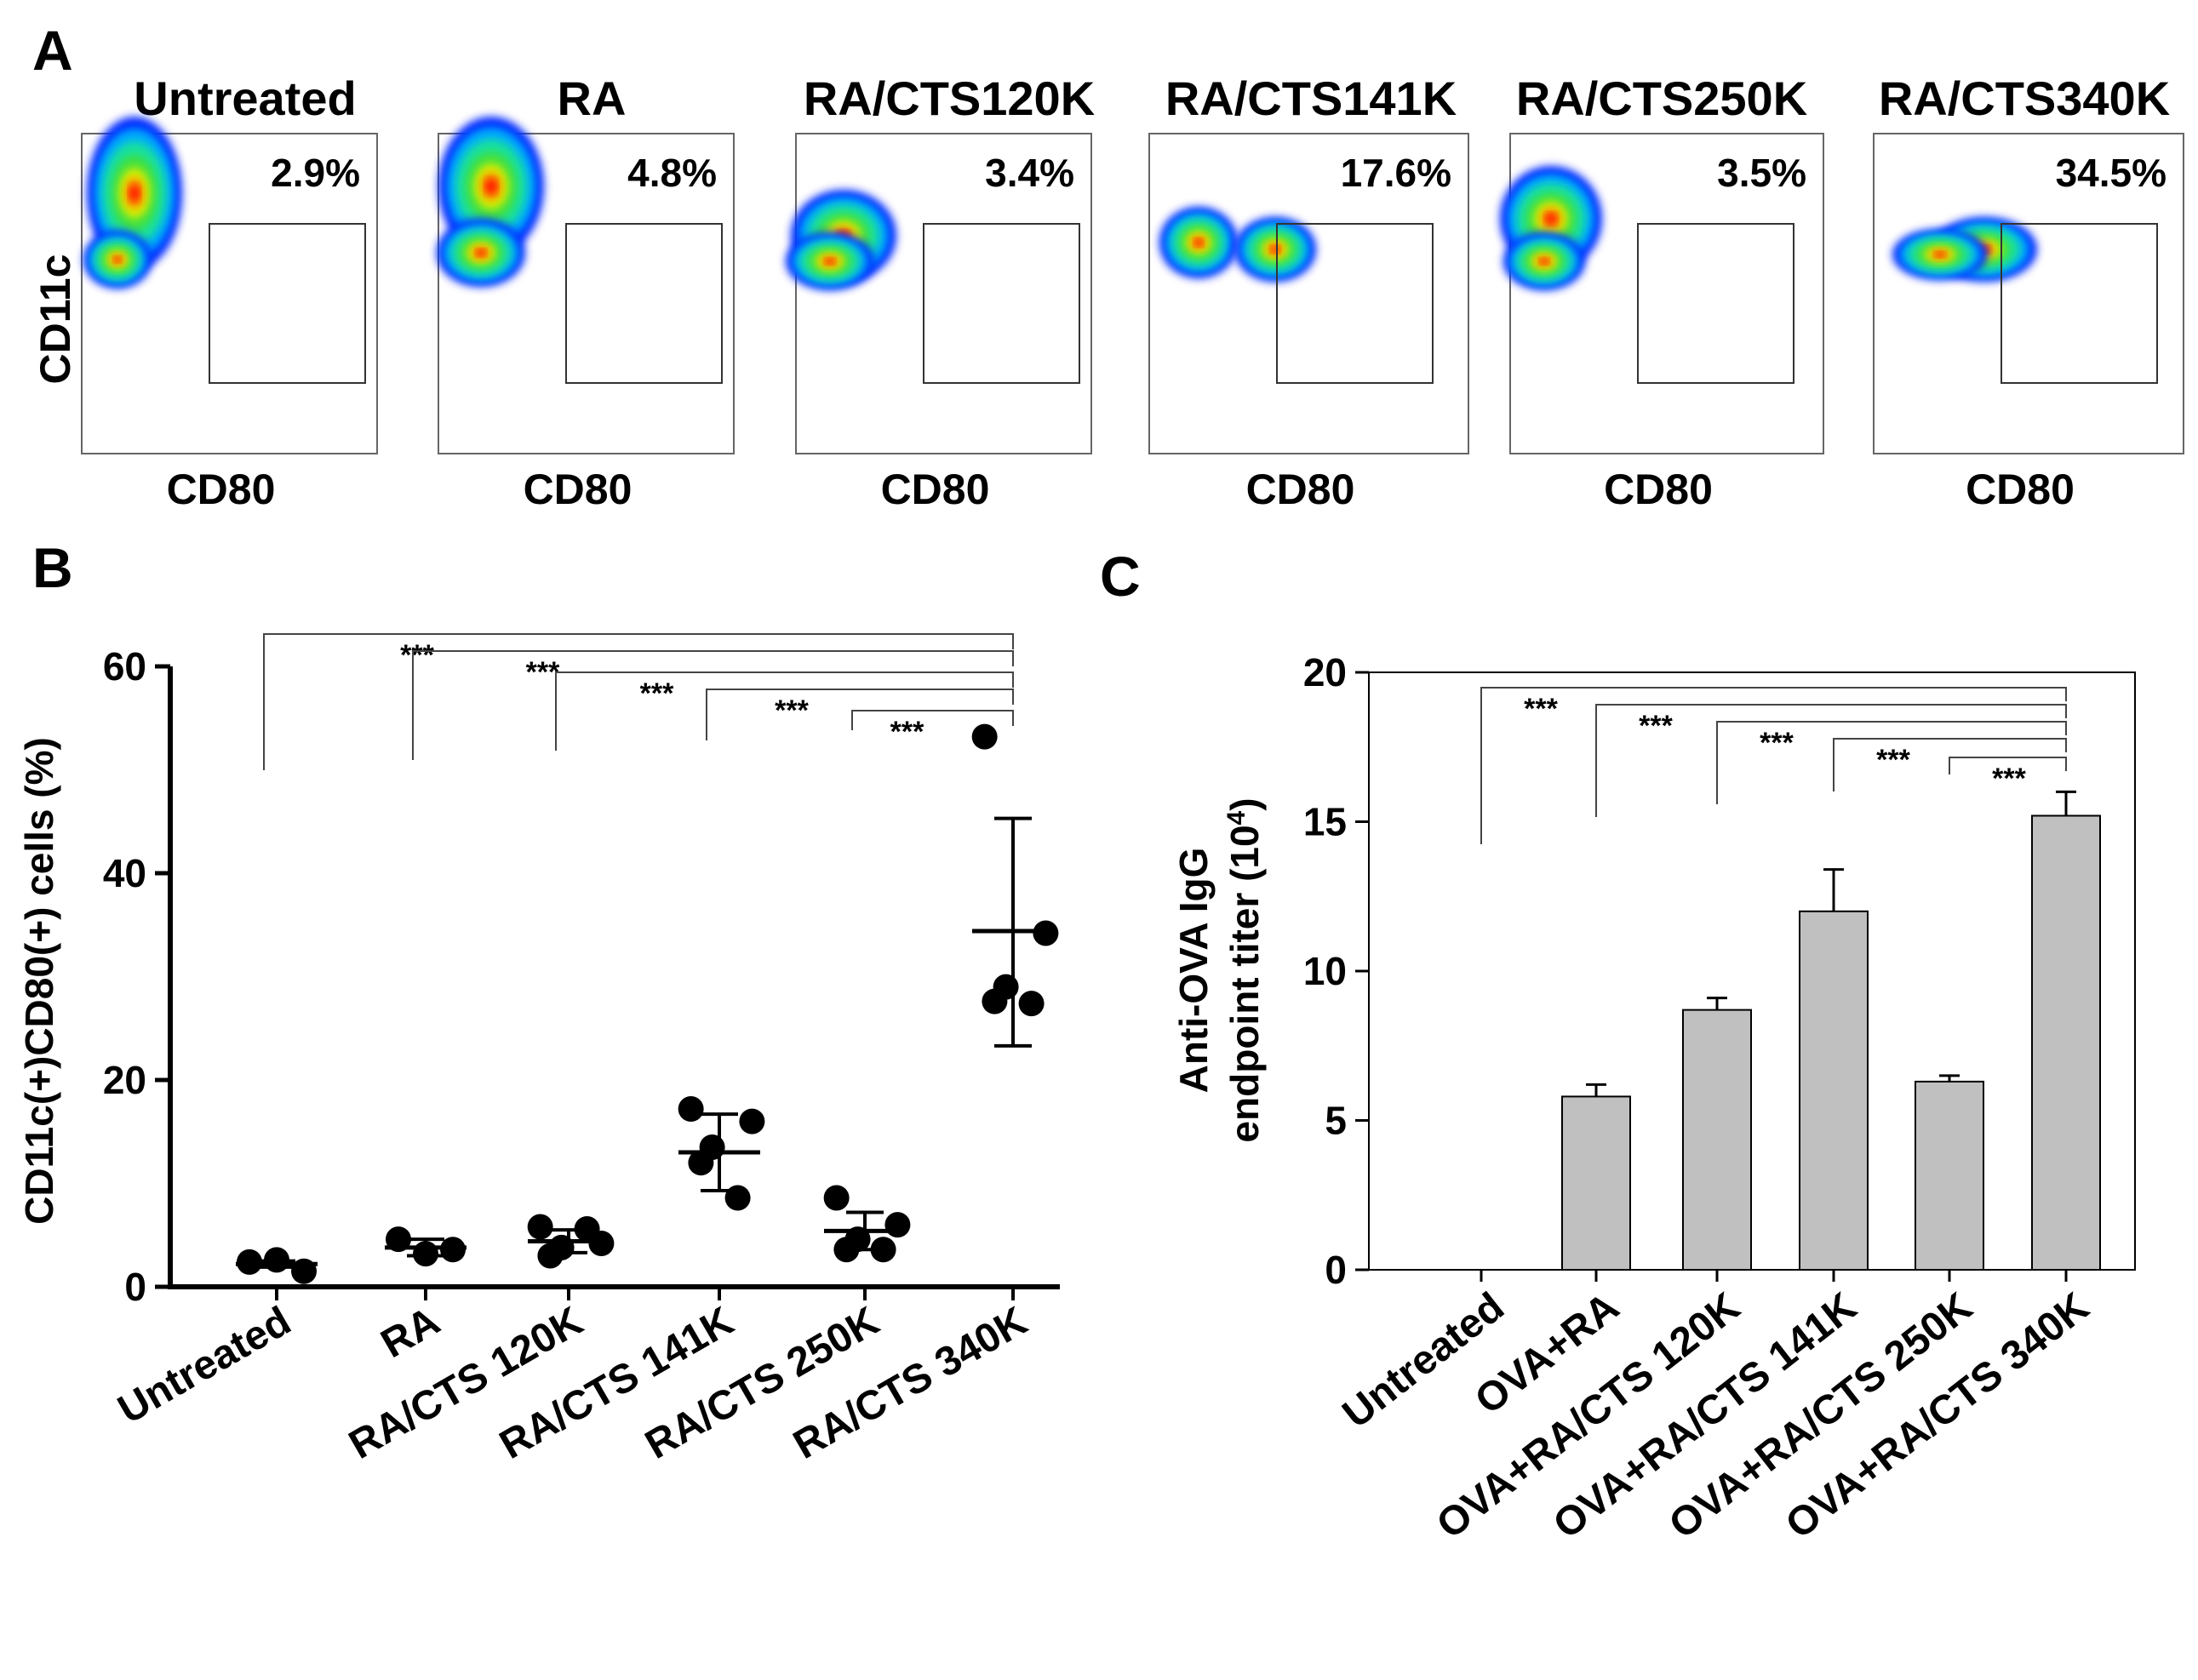 The image size is (2198, 1680). I want to click on flow-title-3: RA/CTS120K, so click(949, 98).